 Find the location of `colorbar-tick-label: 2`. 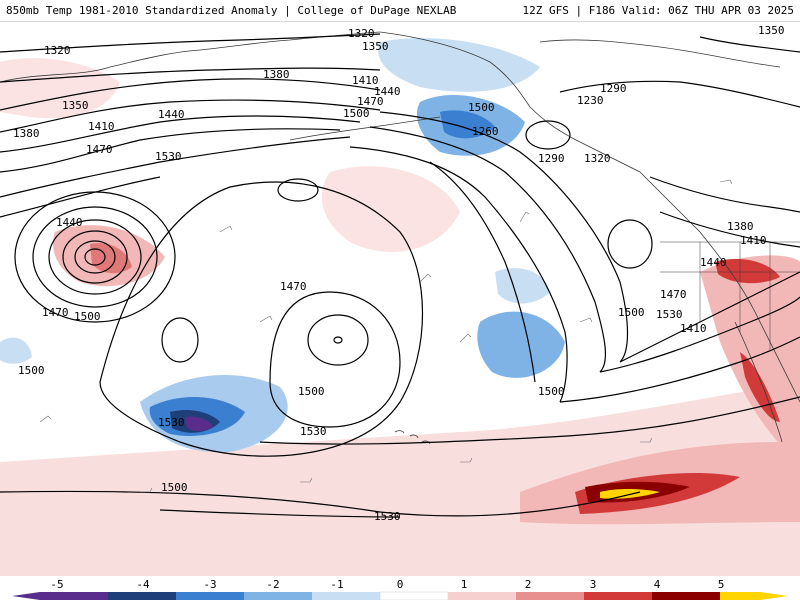

colorbar-tick-label: 2 is located at coordinates (528, 584).